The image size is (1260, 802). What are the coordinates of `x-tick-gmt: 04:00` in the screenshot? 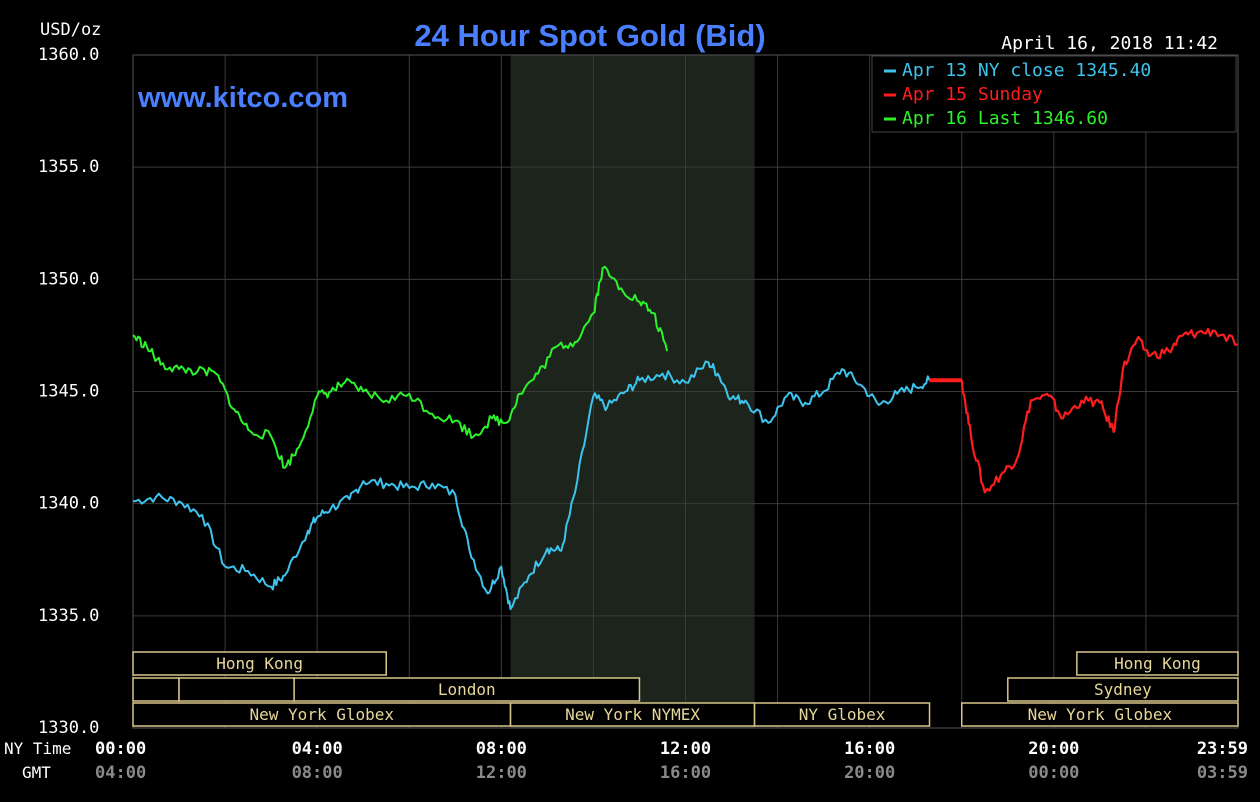 It's located at (120, 773).